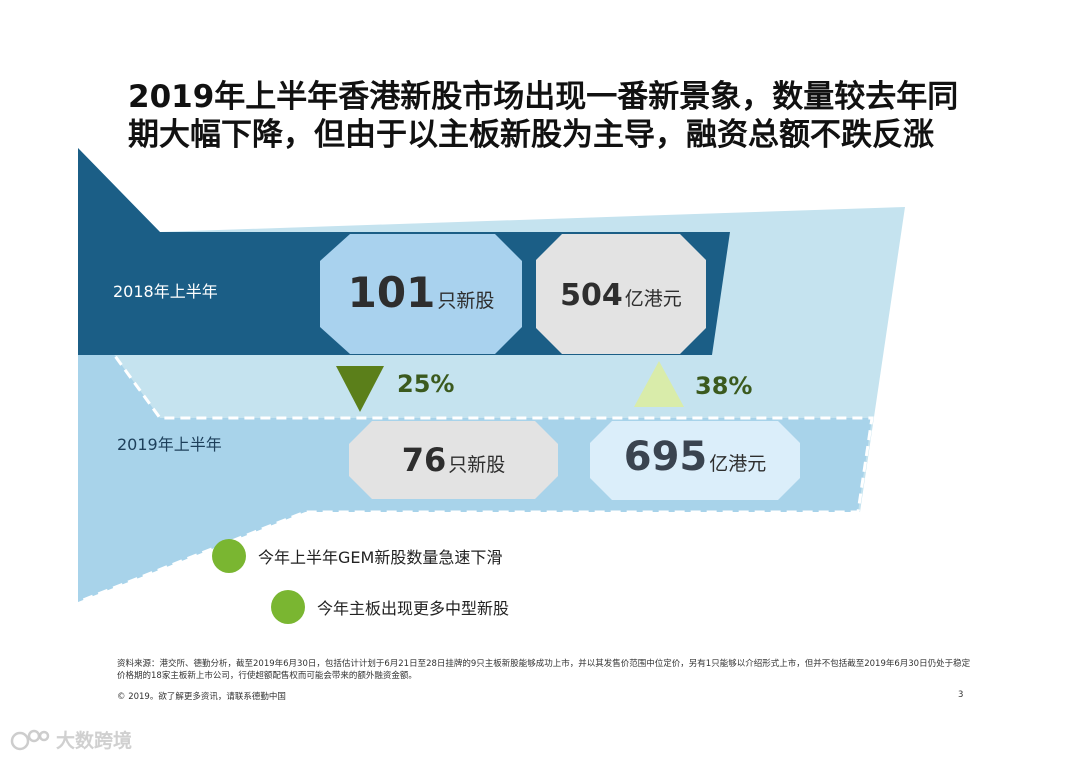 Image resolution: width=1080 pixels, height=763 pixels. I want to click on watermark-logo-icon, so click(30, 739).